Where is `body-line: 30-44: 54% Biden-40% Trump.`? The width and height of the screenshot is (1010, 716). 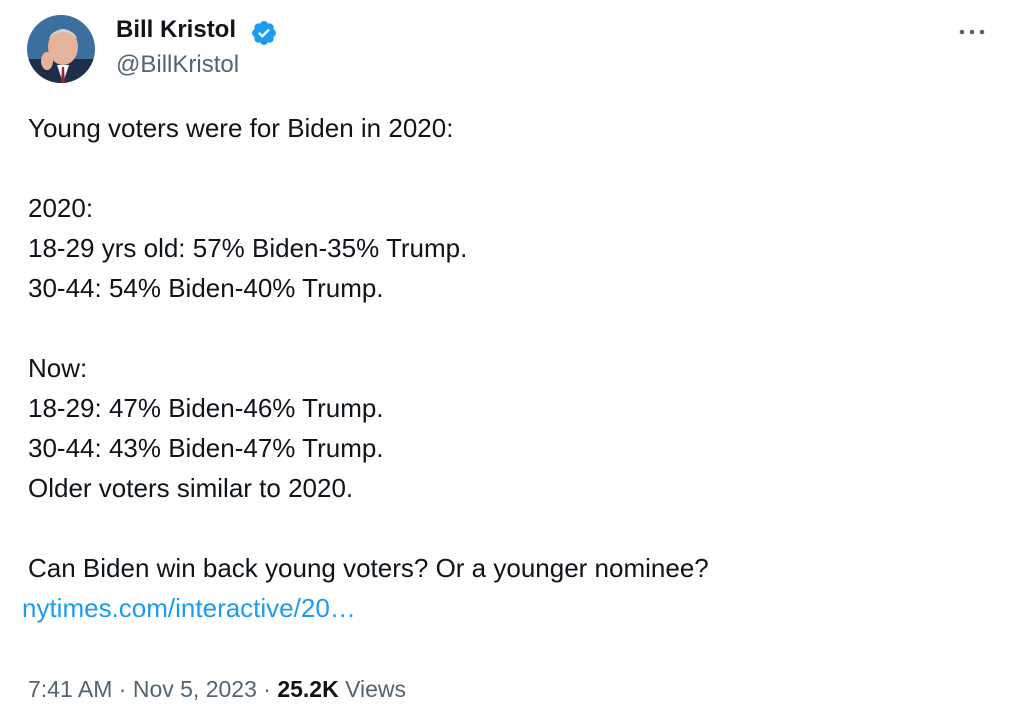
body-line: 30-44: 54% Biden-40% Trump. is located at coordinates (206, 288).